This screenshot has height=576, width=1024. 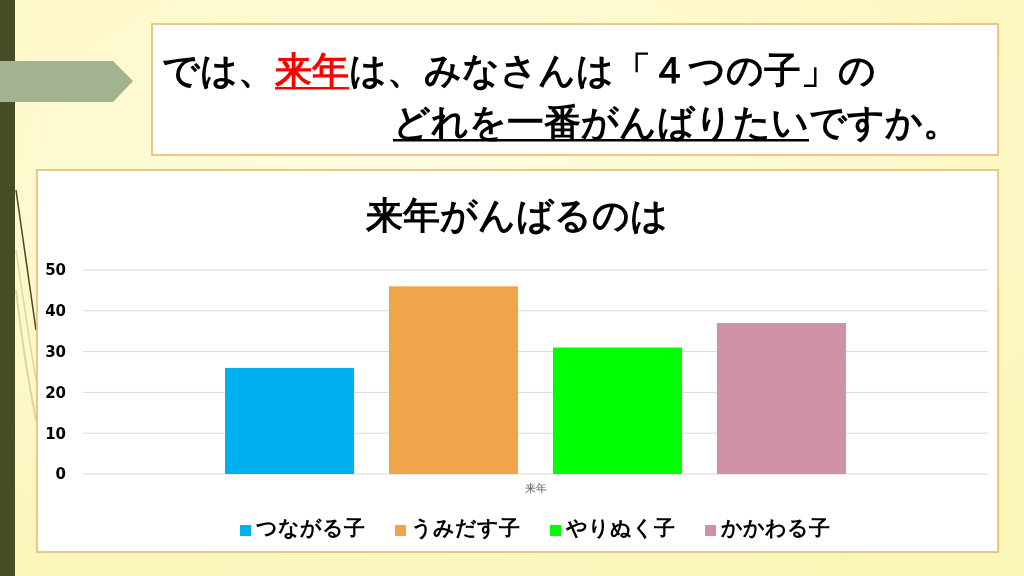 What do you see at coordinates (620, 528) in the screenshot?
I see `legend-label: やりぬく子` at bounding box center [620, 528].